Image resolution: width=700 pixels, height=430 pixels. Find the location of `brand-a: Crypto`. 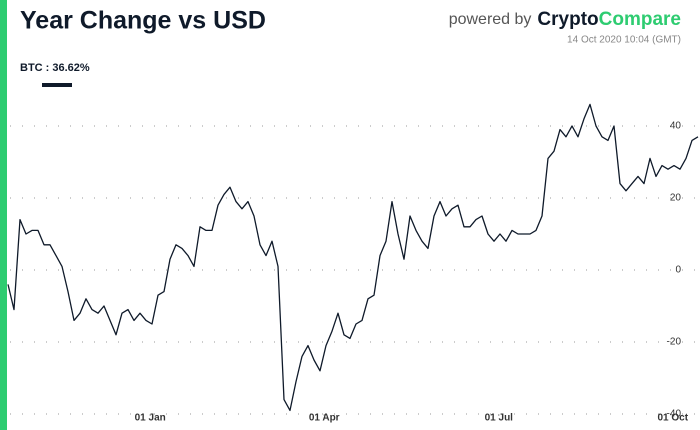

brand-a: Crypto is located at coordinates (567, 19).